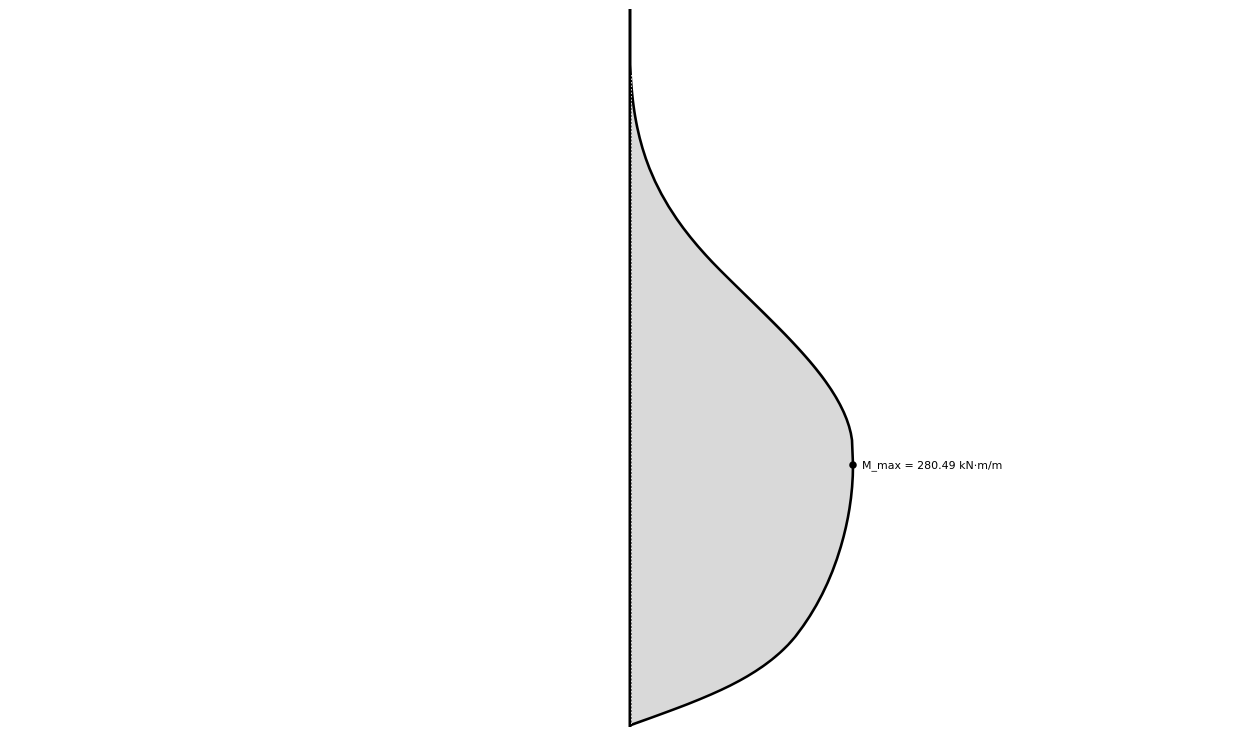  What do you see at coordinates (932, 465) in the screenshot?
I see `max-moment-label: M_max = 280.49 kN·m/m` at bounding box center [932, 465].